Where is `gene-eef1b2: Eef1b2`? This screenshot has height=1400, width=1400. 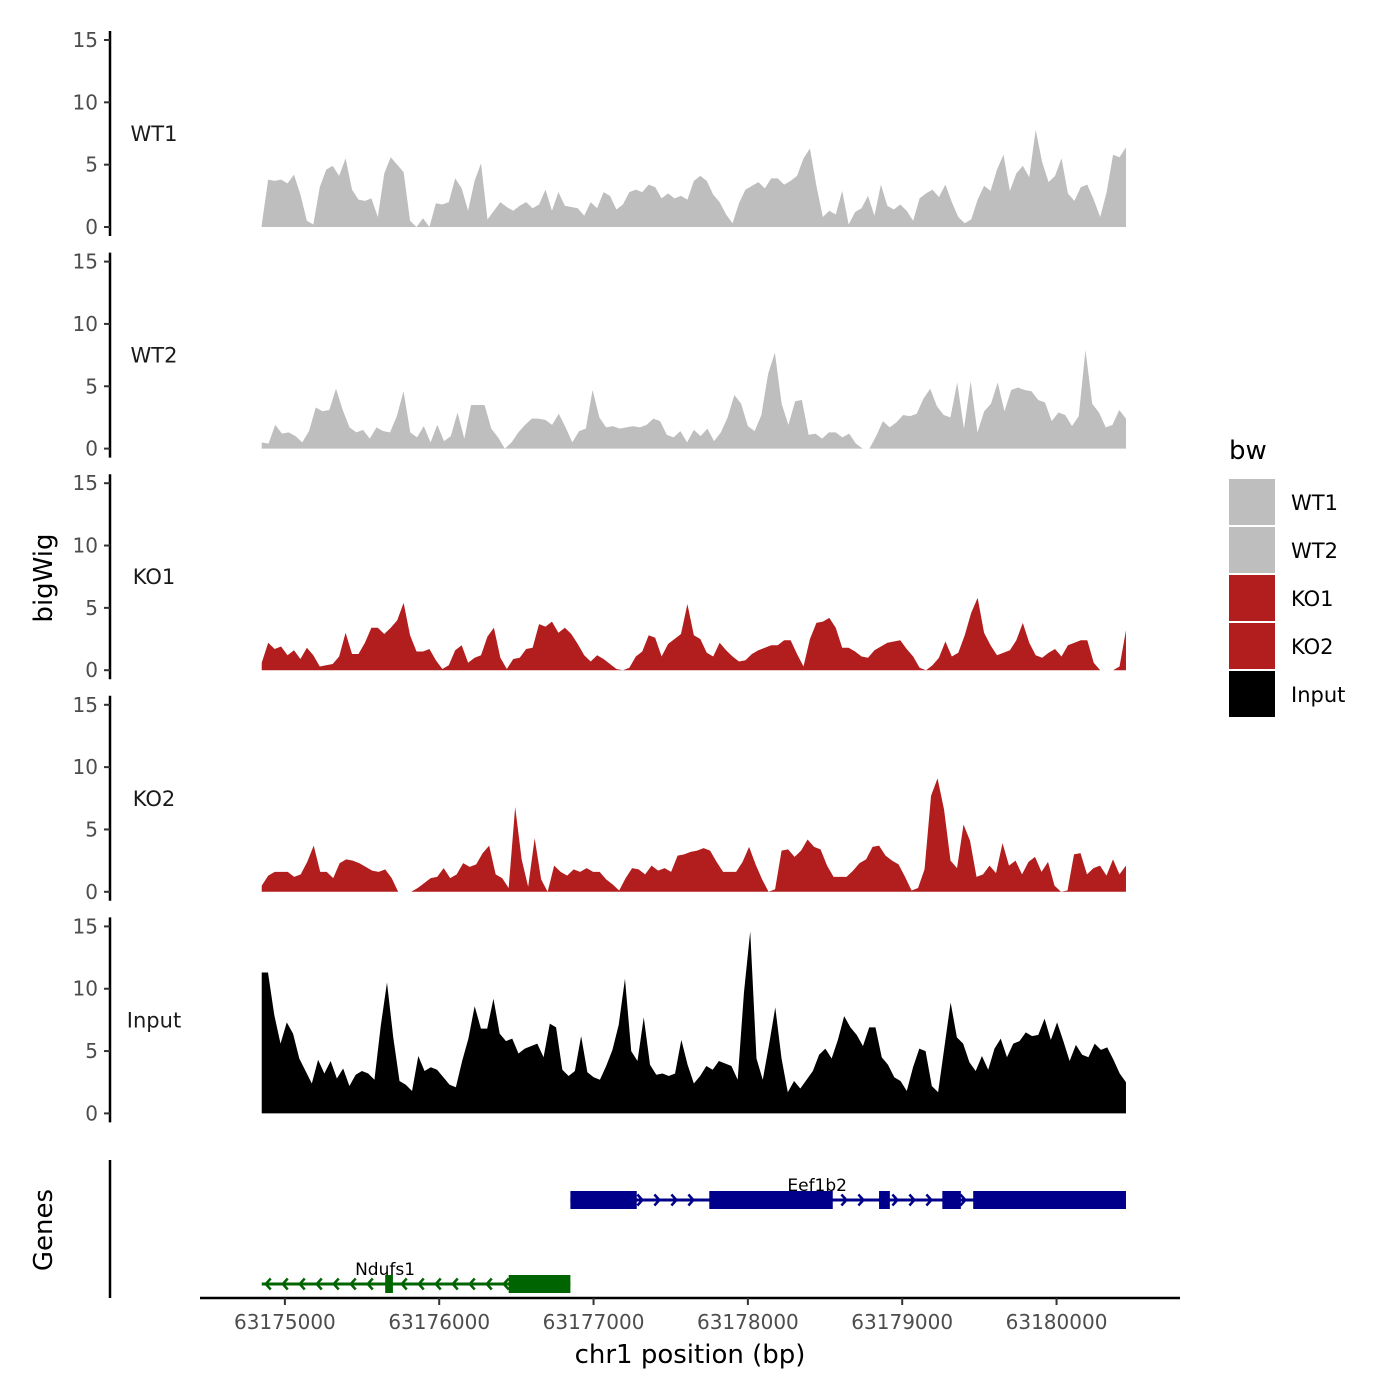
gene-eef1b2: Eef1b2 is located at coordinates (848, 1192).